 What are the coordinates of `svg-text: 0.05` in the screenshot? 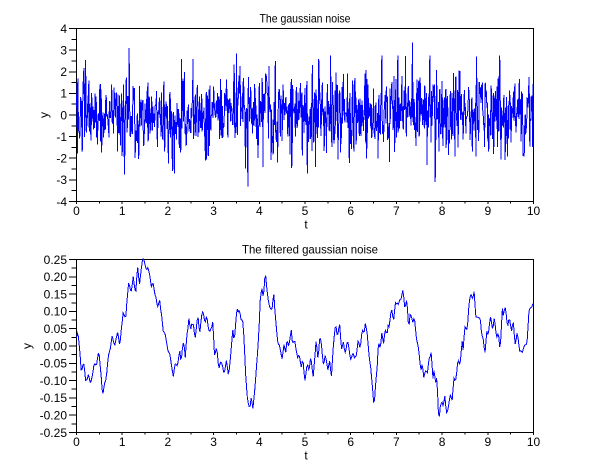 It's located at (56, 329).